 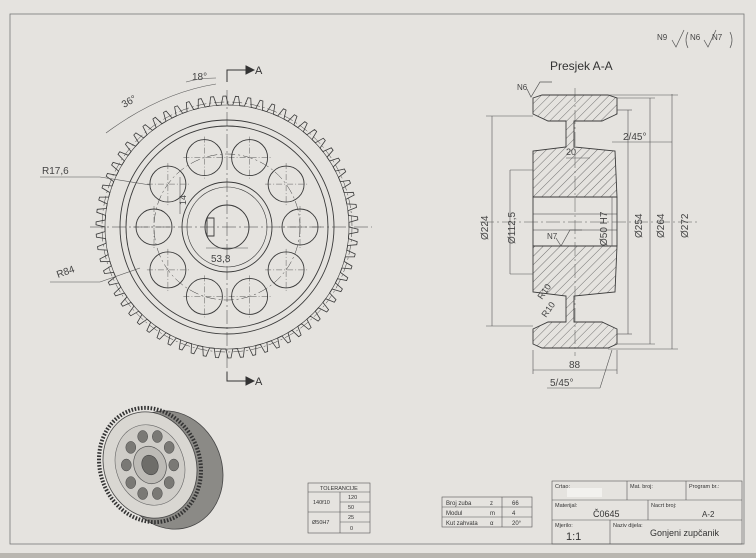 What do you see at coordinates (575, 297) in the screenshot?
I see `lower-rim` at bounding box center [575, 297].